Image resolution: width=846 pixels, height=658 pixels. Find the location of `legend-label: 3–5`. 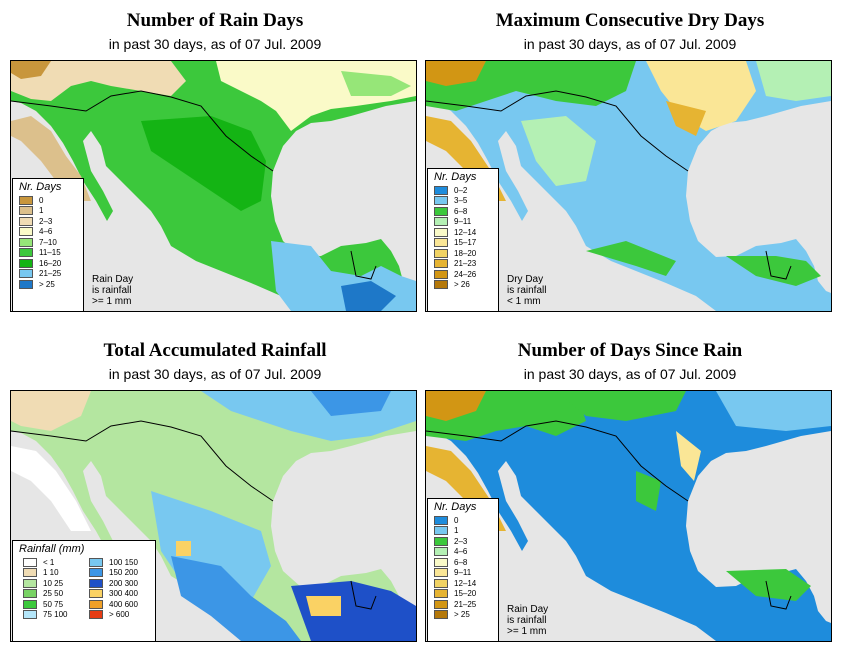

legend-label: 3–5 is located at coordinates (461, 201).